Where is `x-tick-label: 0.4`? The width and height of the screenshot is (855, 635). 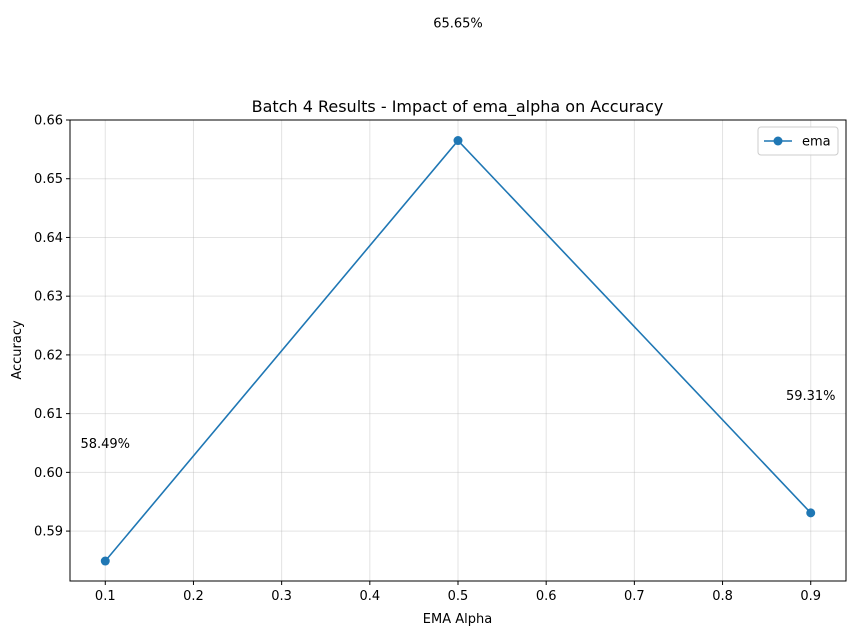 x-tick-label: 0.4 is located at coordinates (369, 596).